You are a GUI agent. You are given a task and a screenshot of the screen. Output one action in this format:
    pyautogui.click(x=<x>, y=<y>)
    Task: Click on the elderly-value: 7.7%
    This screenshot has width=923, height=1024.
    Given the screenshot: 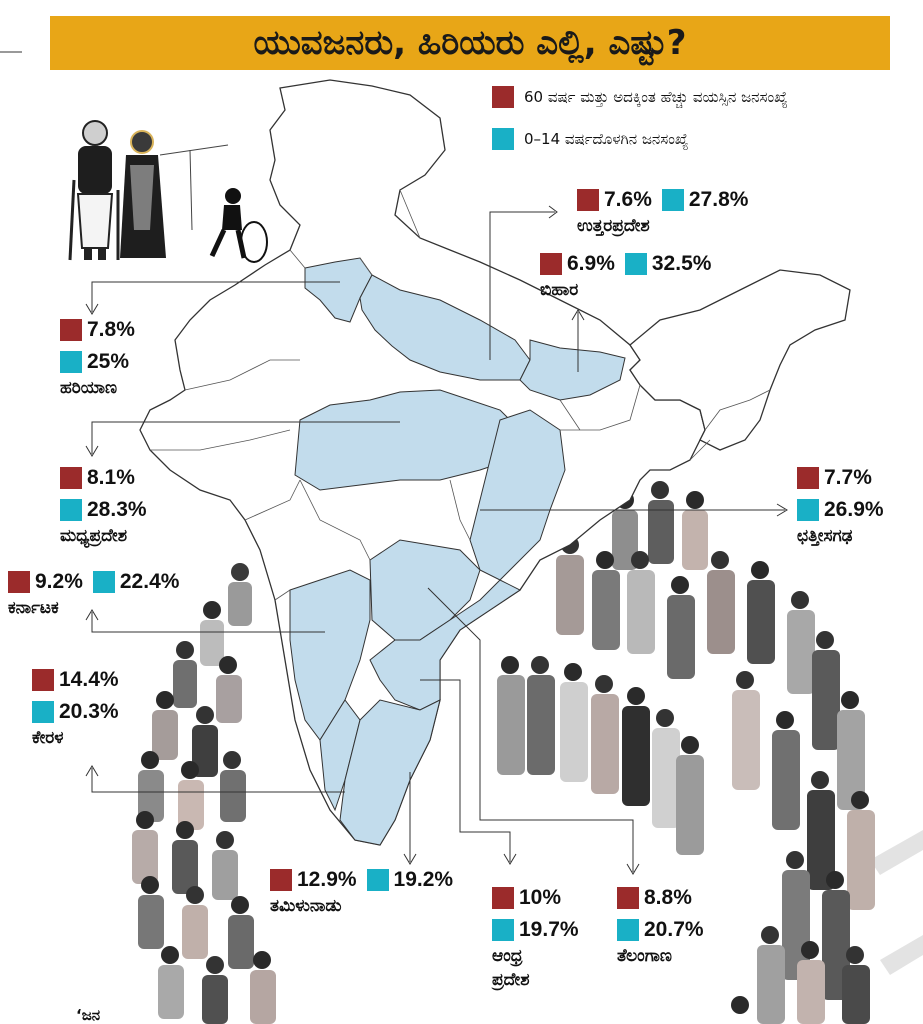 What is the action you would take?
    pyautogui.click(x=848, y=477)
    